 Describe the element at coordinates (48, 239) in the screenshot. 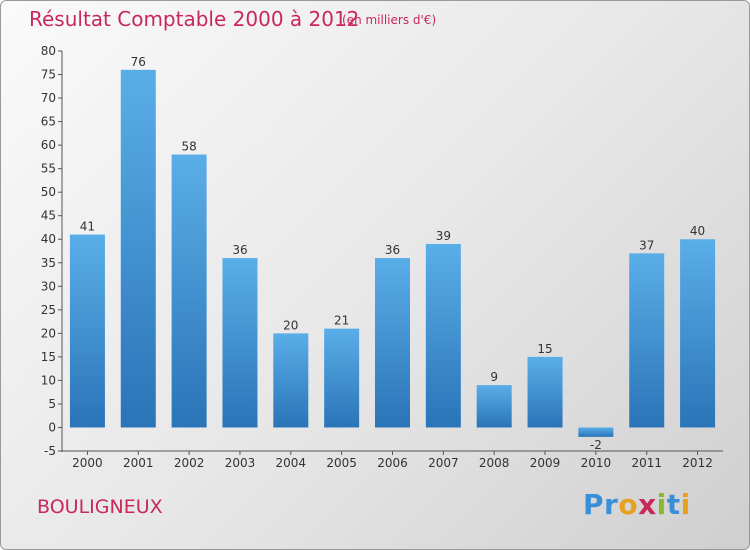

I see `y-tick-label: 40` at that location.